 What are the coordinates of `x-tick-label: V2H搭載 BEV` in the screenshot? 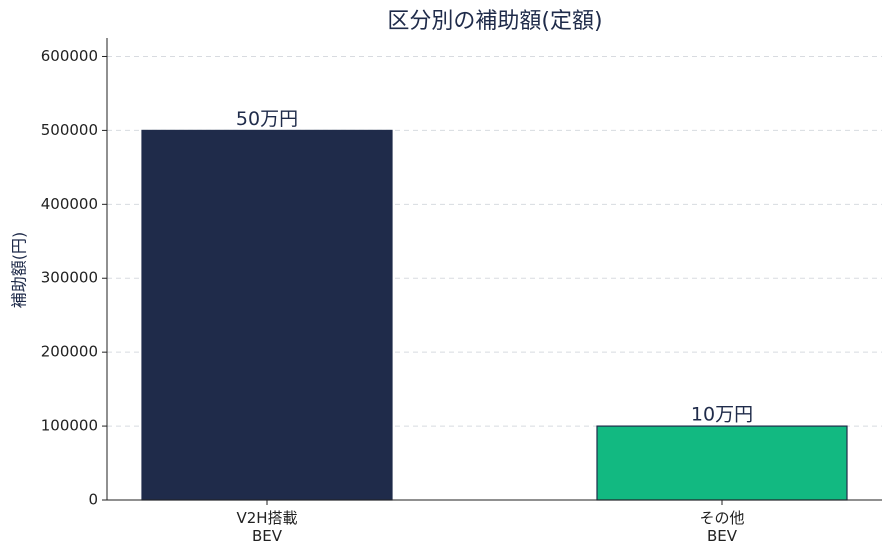 It's located at (266, 527).